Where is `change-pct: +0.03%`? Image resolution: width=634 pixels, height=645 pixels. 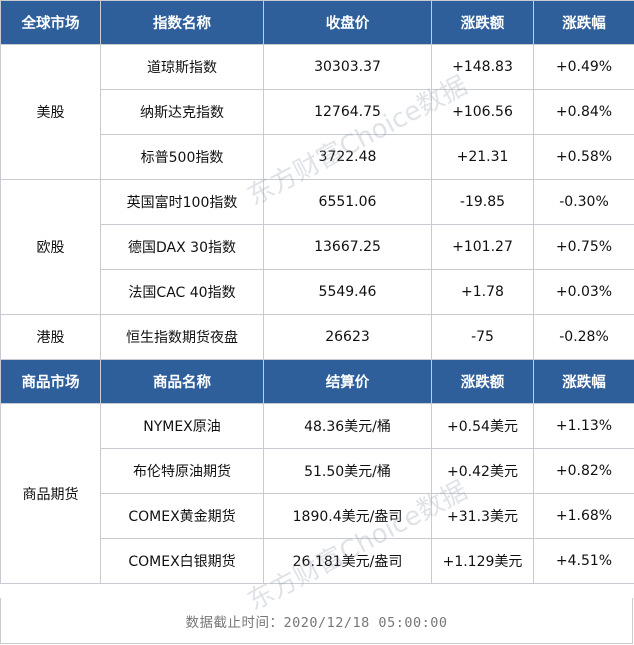 change-pct: +0.03% is located at coordinates (583, 292).